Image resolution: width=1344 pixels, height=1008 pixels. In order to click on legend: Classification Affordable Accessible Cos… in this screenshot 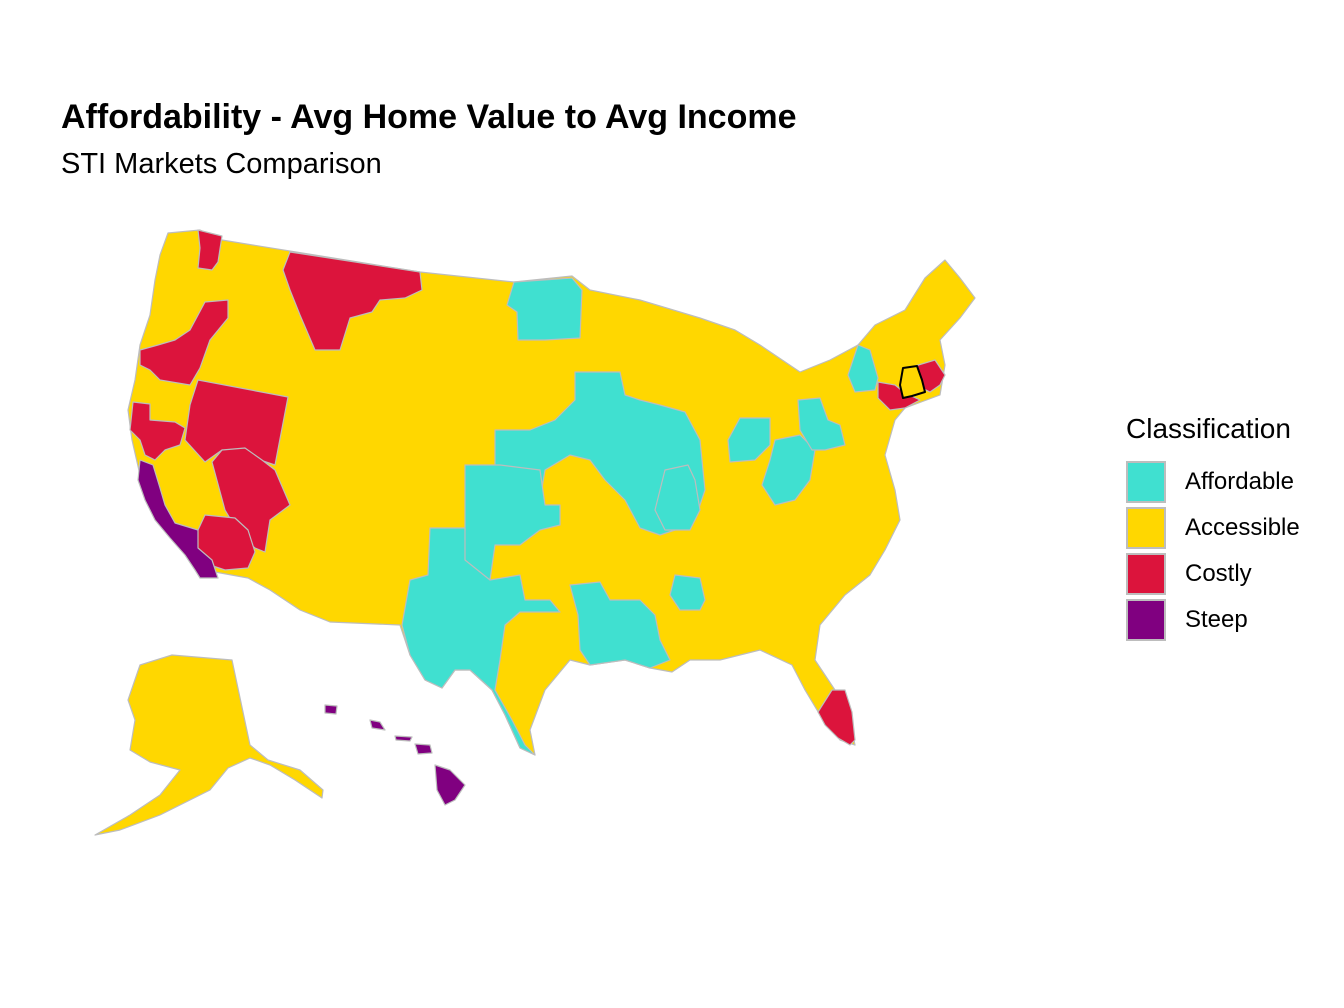, I will do `click(1213, 528)`.